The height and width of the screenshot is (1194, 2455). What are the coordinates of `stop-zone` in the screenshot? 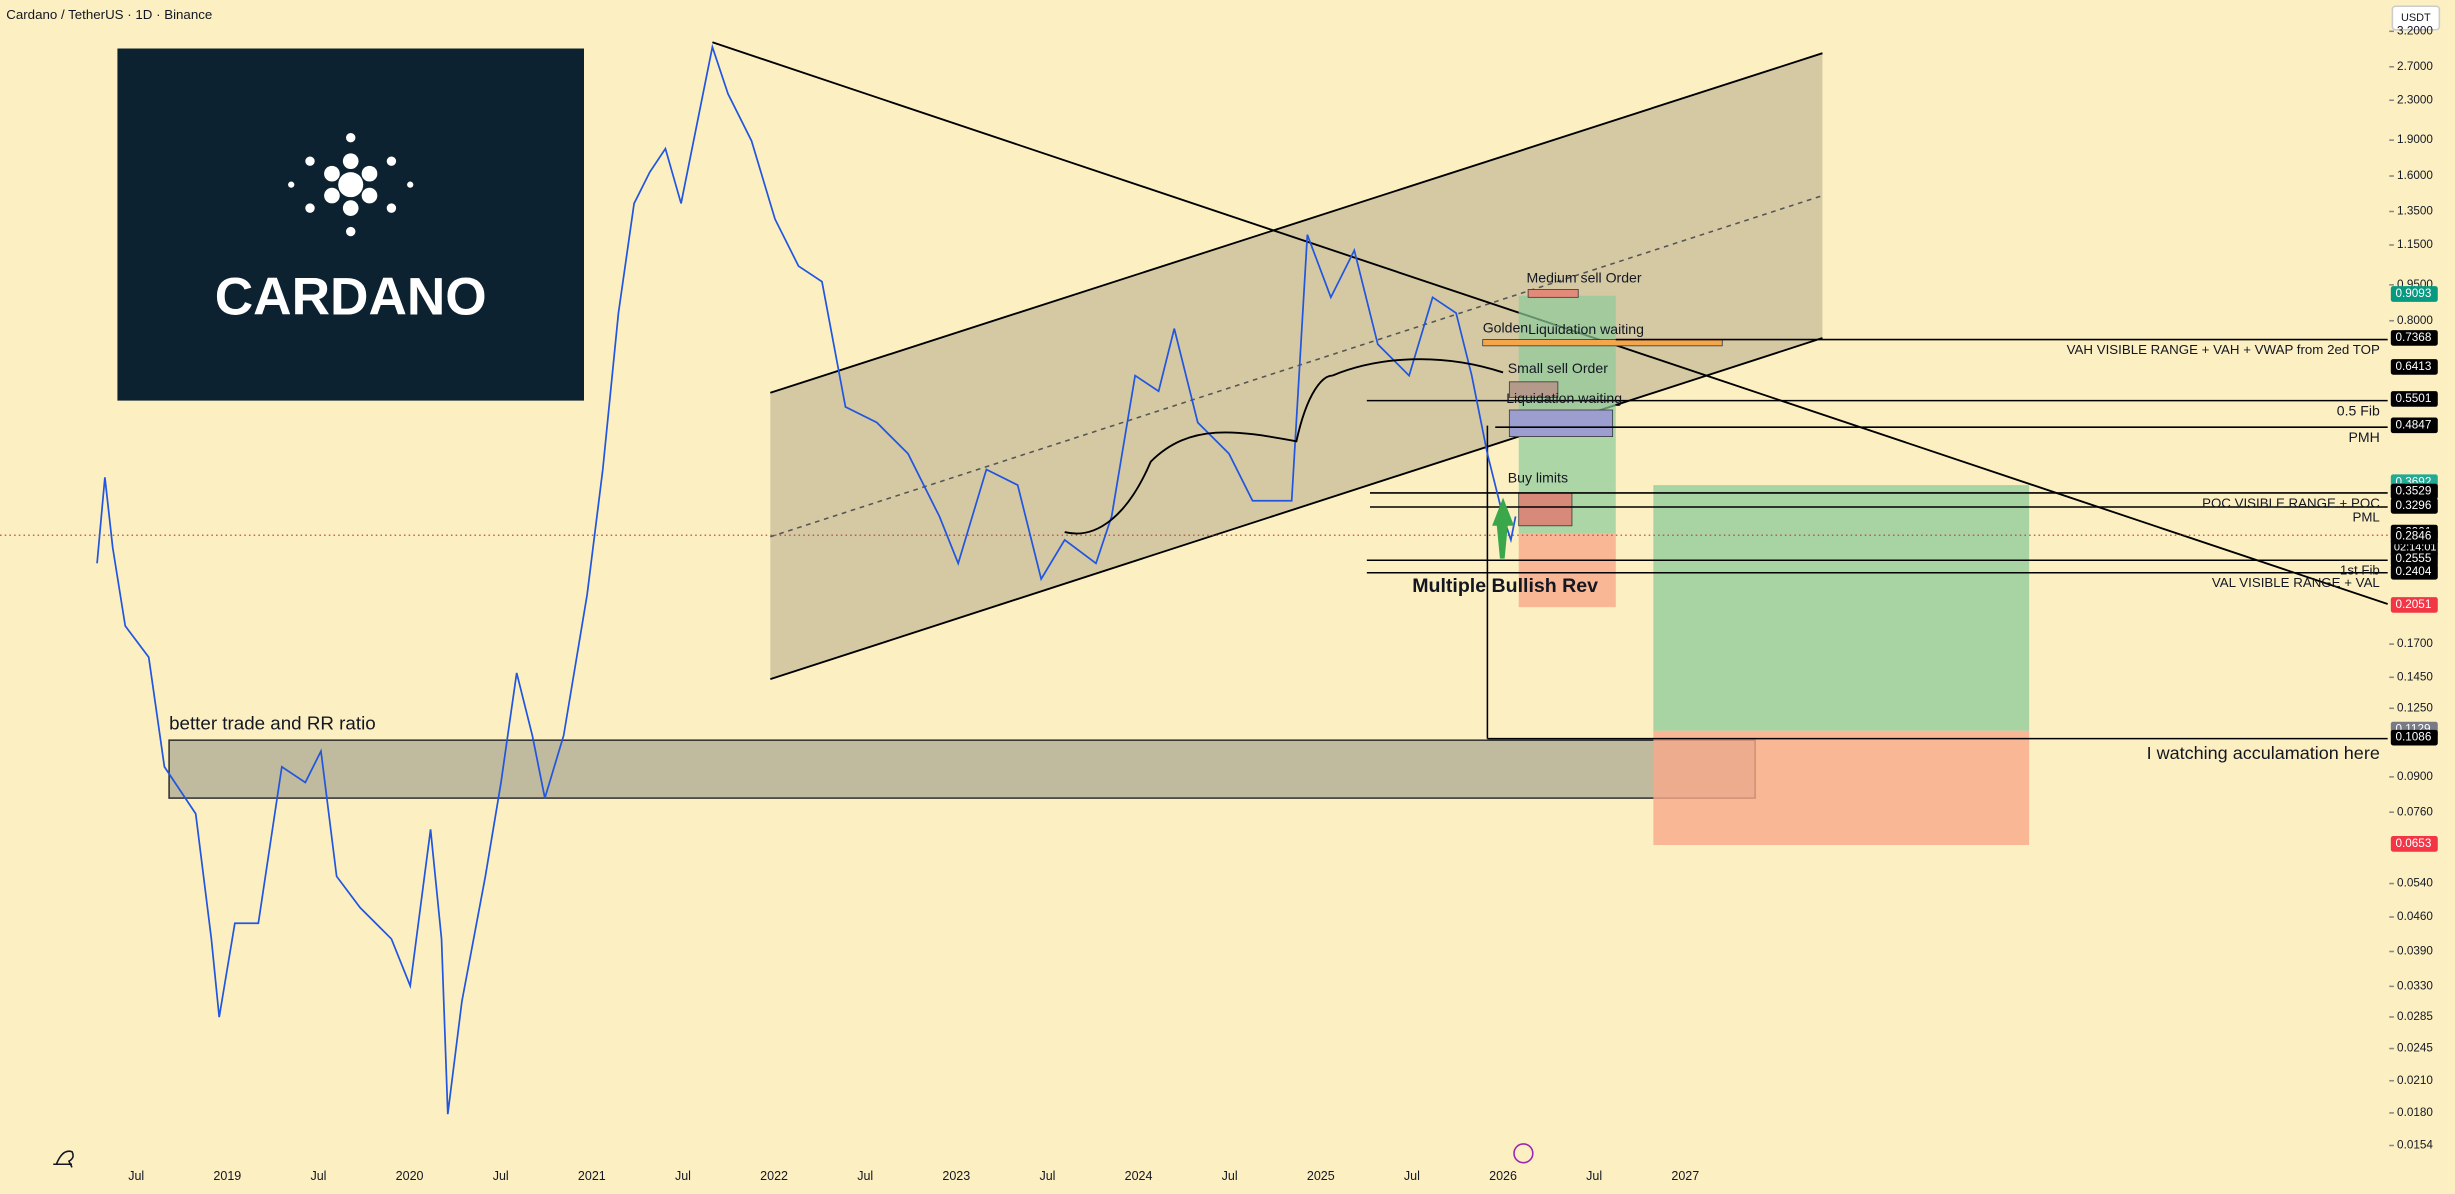 It's located at (1841, 788).